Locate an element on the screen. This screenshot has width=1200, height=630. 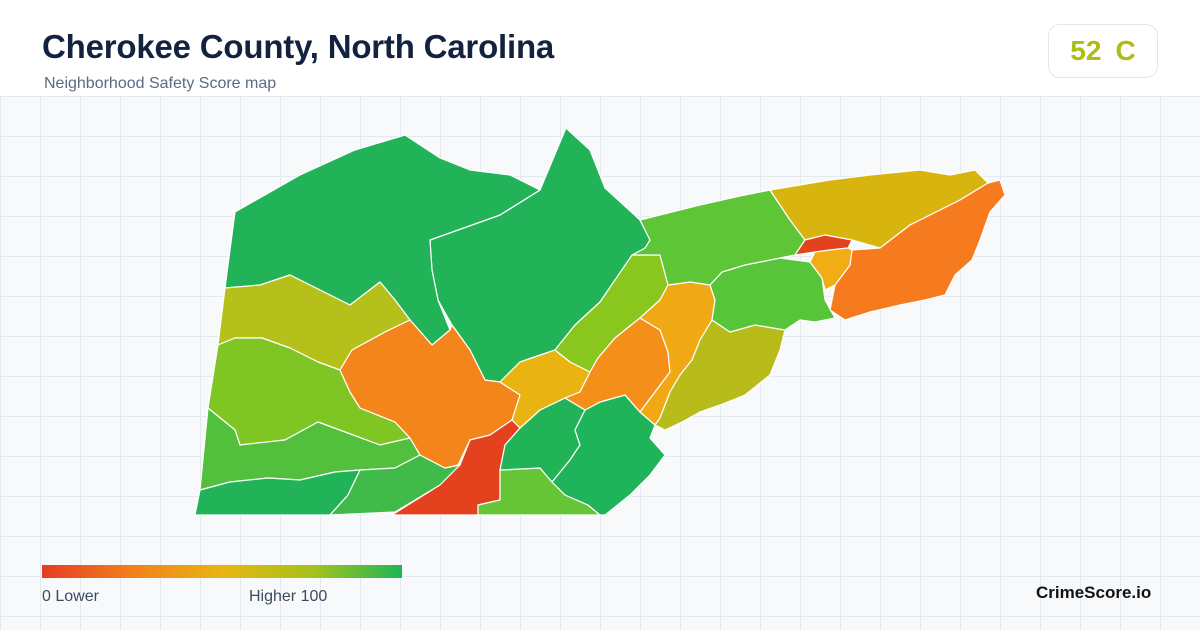
map-region-far-east-orange is located at coordinates (917, 250).